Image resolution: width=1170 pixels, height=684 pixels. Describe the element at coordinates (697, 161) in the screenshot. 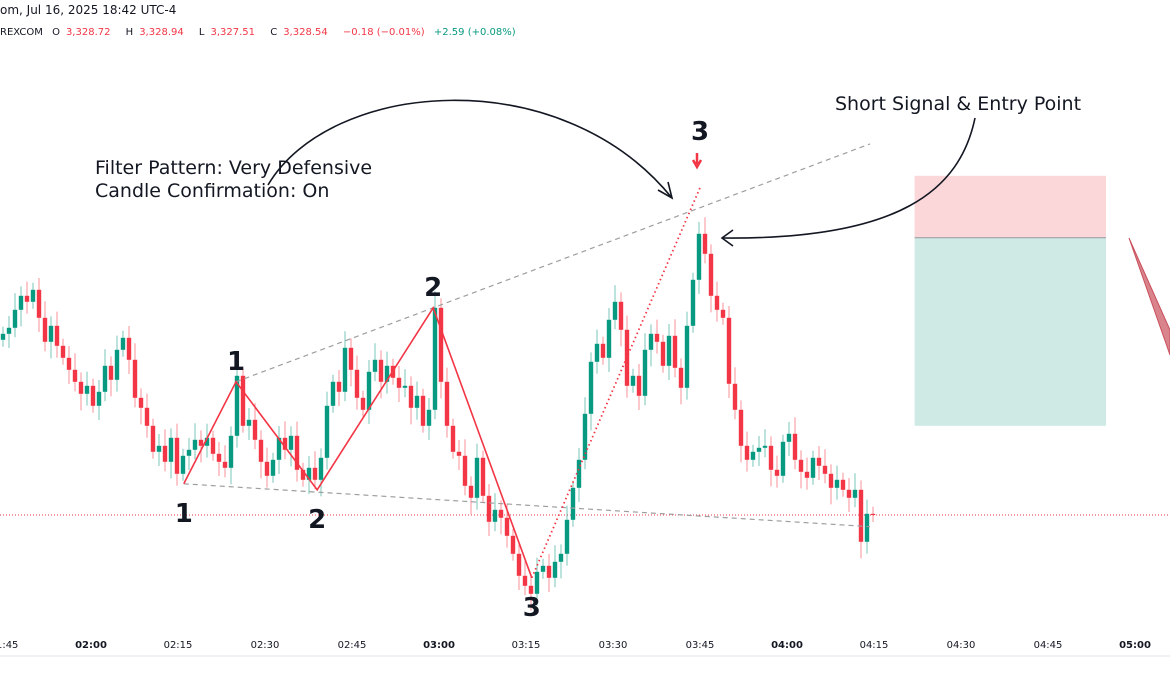

I see `sell-arrow-icon` at that location.